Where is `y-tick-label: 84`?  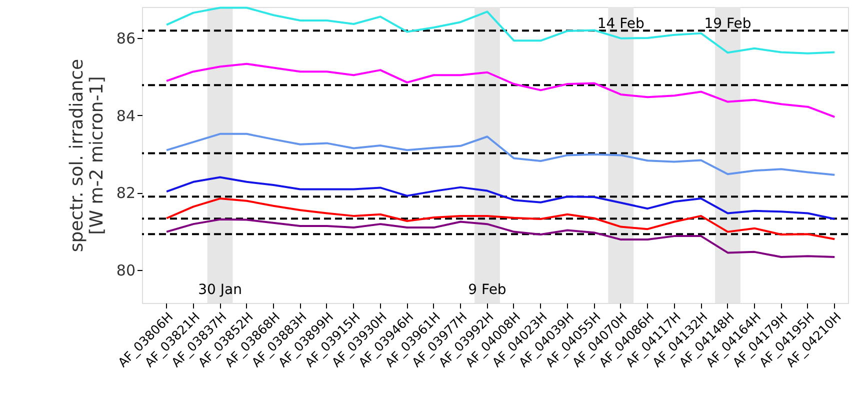 y-tick-label: 84 is located at coordinates (126, 115).